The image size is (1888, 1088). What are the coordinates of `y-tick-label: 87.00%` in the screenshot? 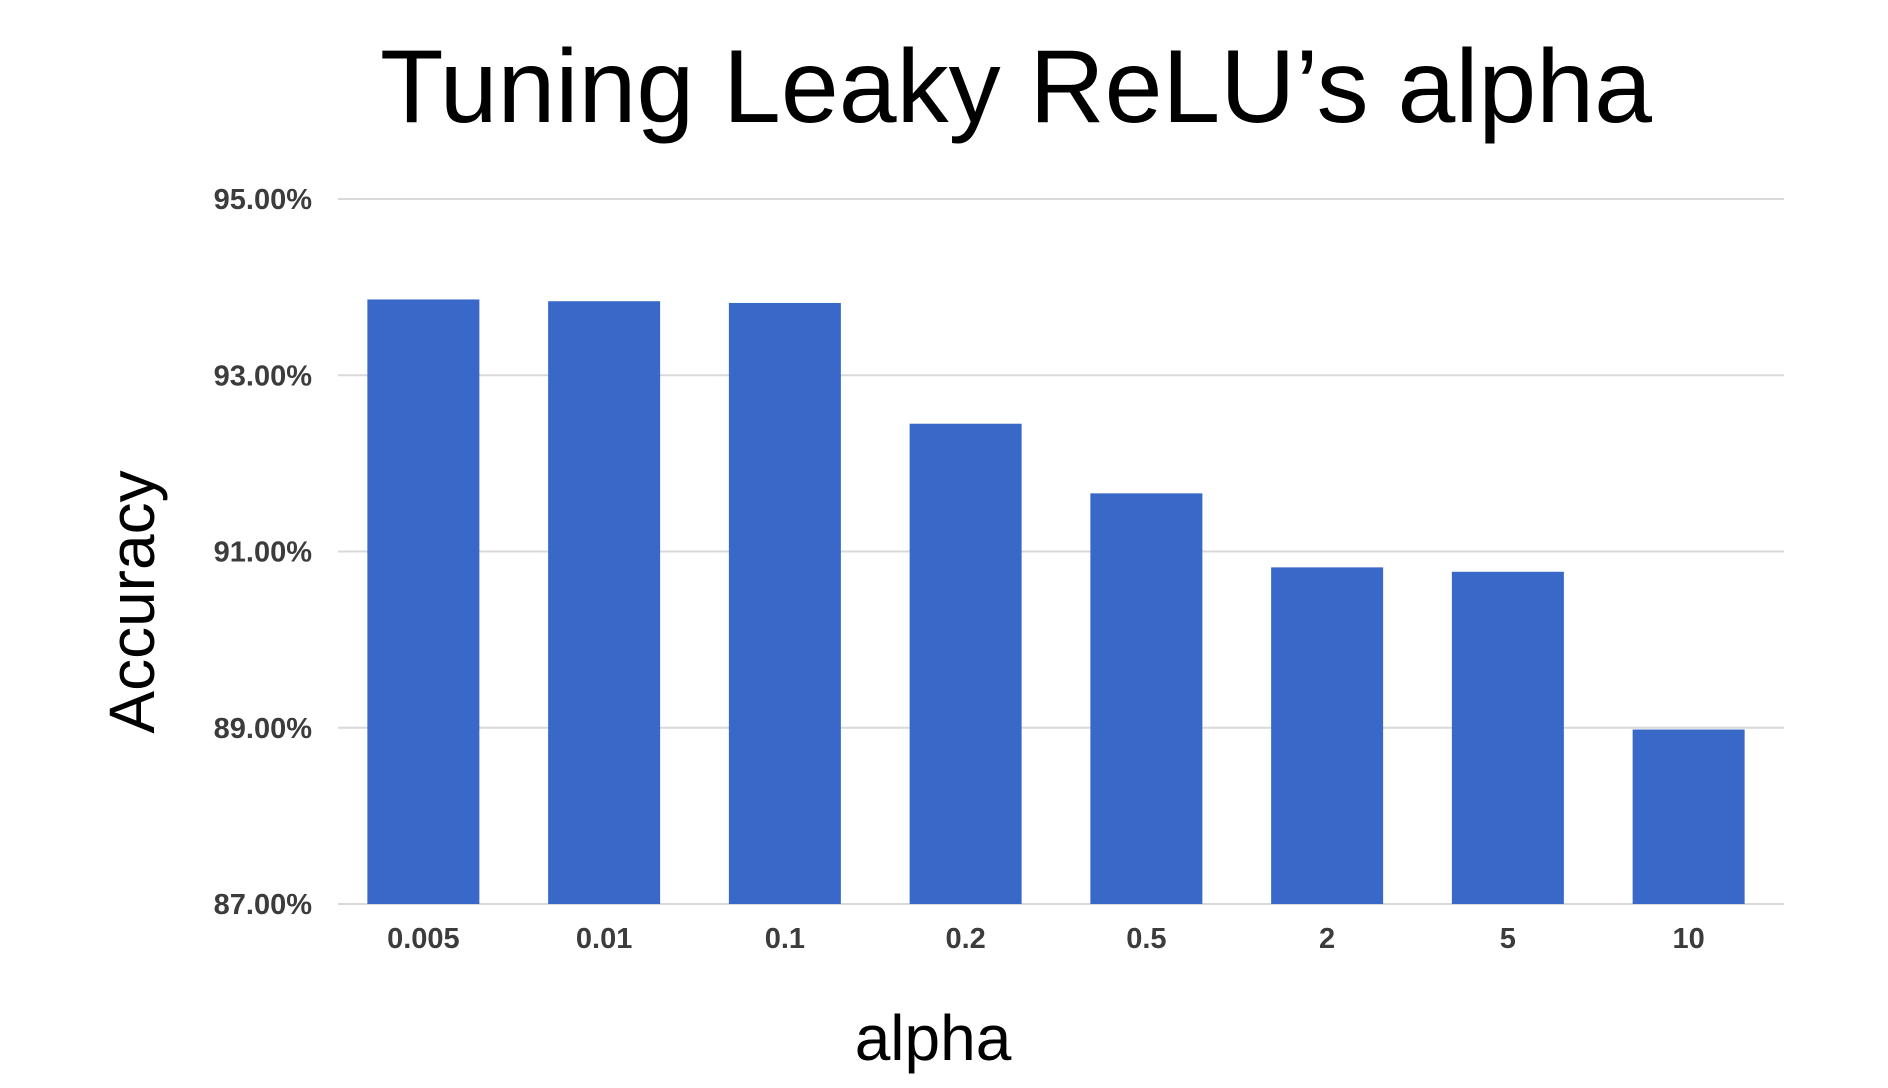 It's located at (263, 905).